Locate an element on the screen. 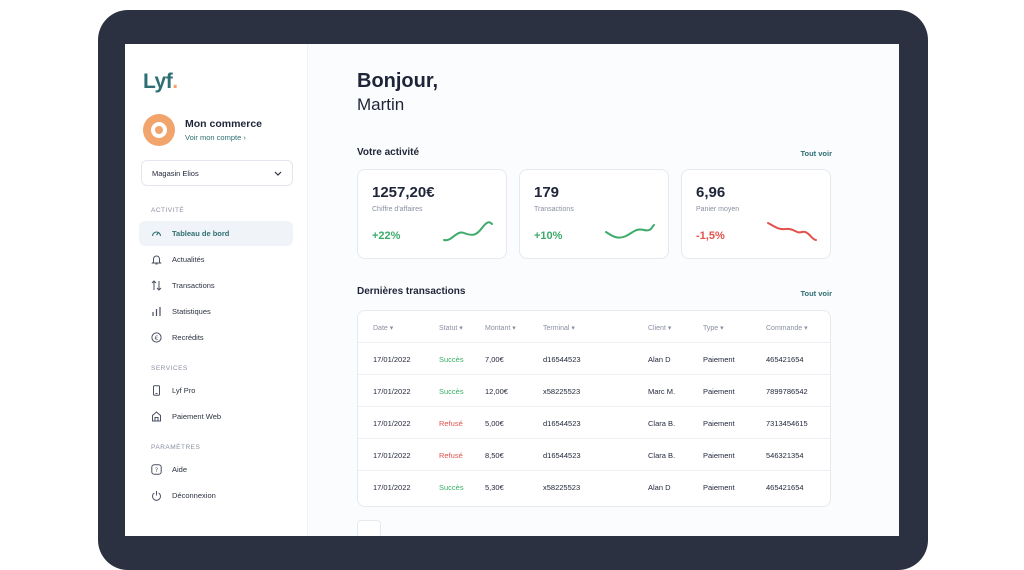 The width and height of the screenshot is (1024, 570). kpi-card-transactions: 179 Transactions +10% is located at coordinates (594, 214).